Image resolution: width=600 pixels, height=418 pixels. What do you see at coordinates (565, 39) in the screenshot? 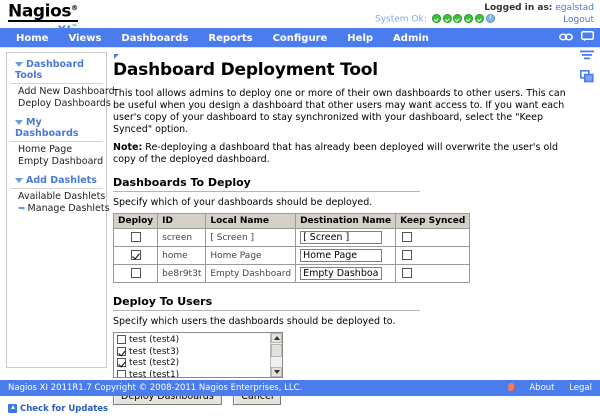
I see `link-icon` at bounding box center [565, 39].